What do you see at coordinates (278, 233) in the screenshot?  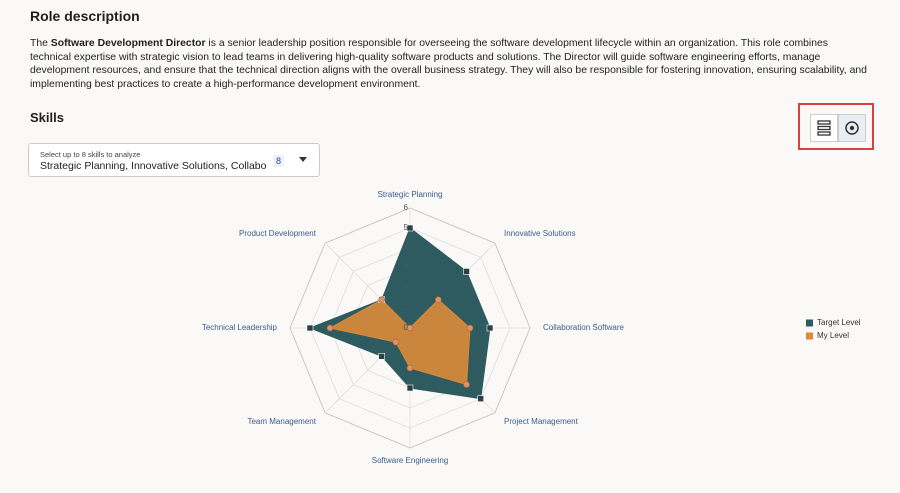 I see `category-label: Product Development` at bounding box center [278, 233].